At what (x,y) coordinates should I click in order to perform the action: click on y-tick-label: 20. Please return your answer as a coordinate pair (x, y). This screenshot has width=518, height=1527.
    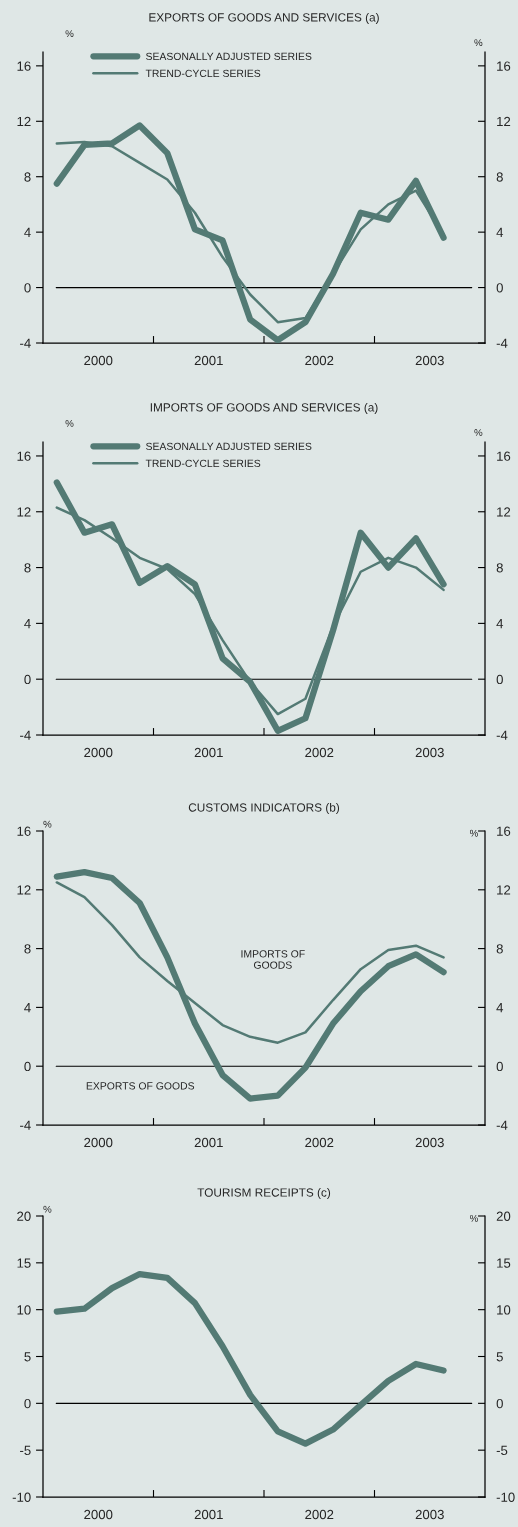
    Looking at the image, I should click on (24, 1216).